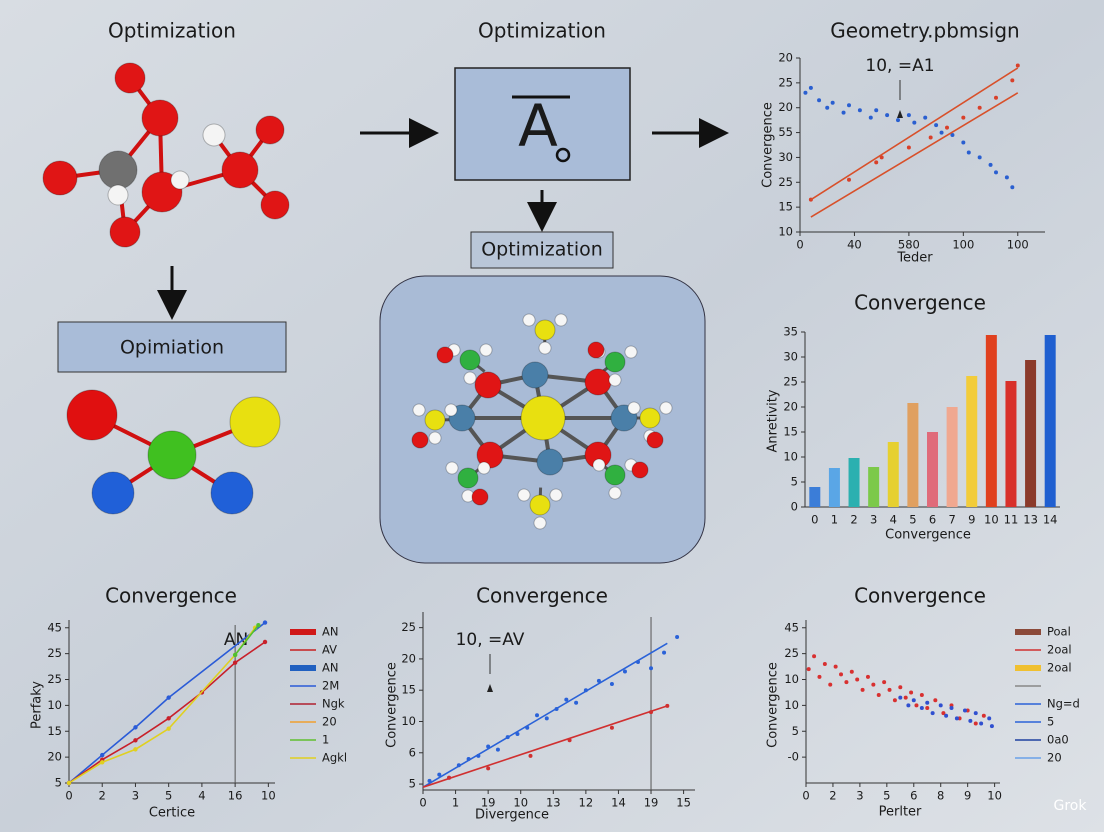  I want to click on x-tick-label: 1, so click(455, 803).